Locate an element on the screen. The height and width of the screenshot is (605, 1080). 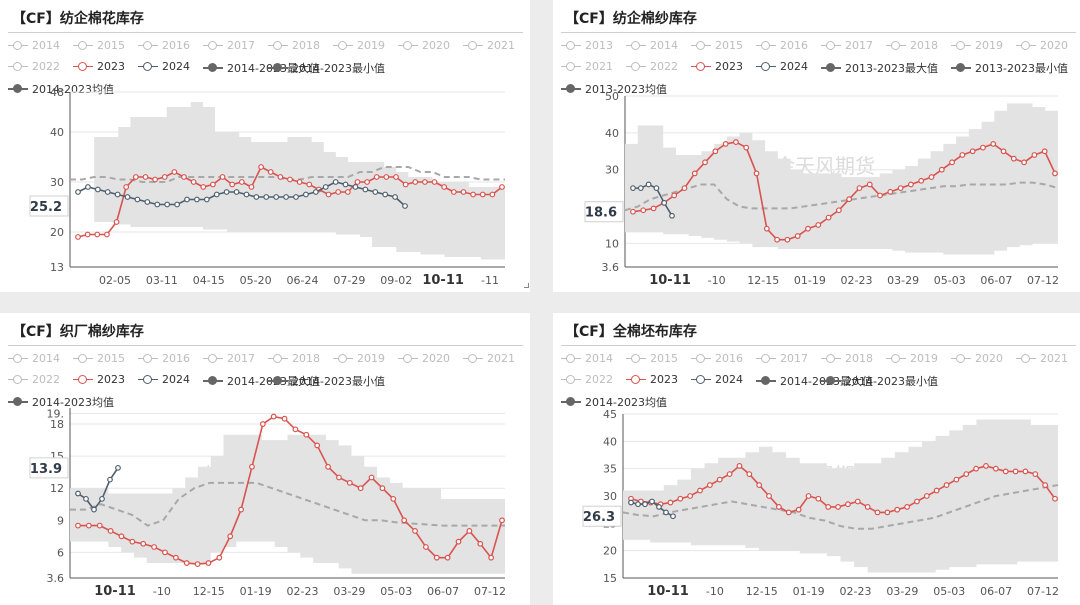
x-tick-label: 12-15 is located at coordinates (763, 280).